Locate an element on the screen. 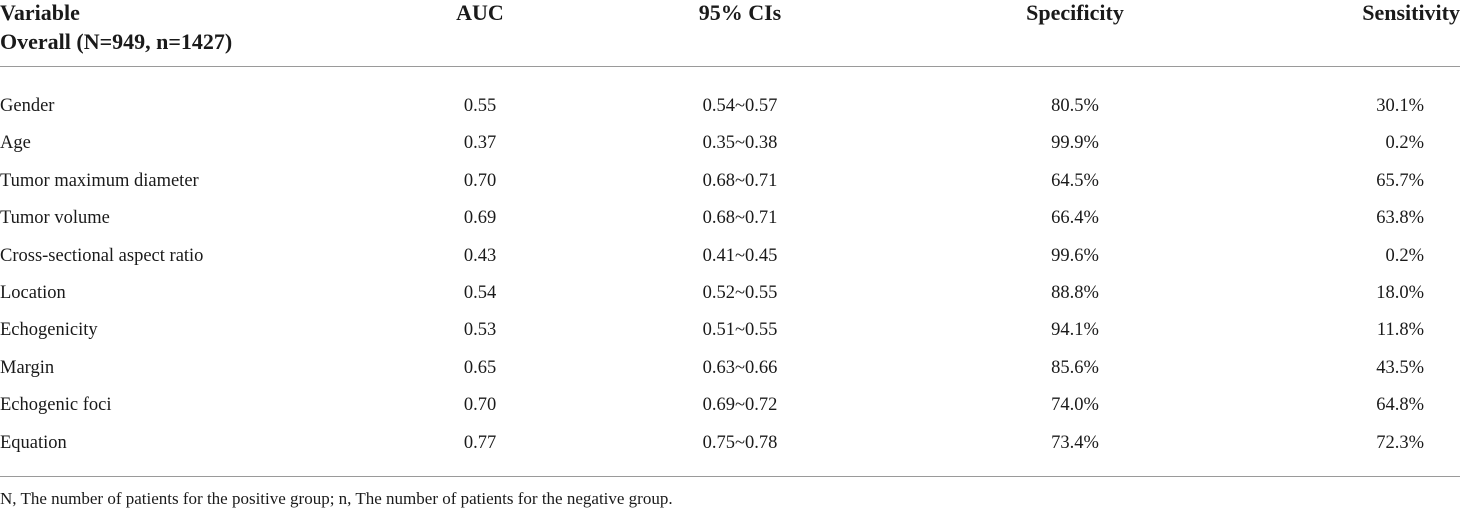 This screenshot has height=511, width=1460. cell-specificity: 80.5% is located at coordinates (1075, 106).